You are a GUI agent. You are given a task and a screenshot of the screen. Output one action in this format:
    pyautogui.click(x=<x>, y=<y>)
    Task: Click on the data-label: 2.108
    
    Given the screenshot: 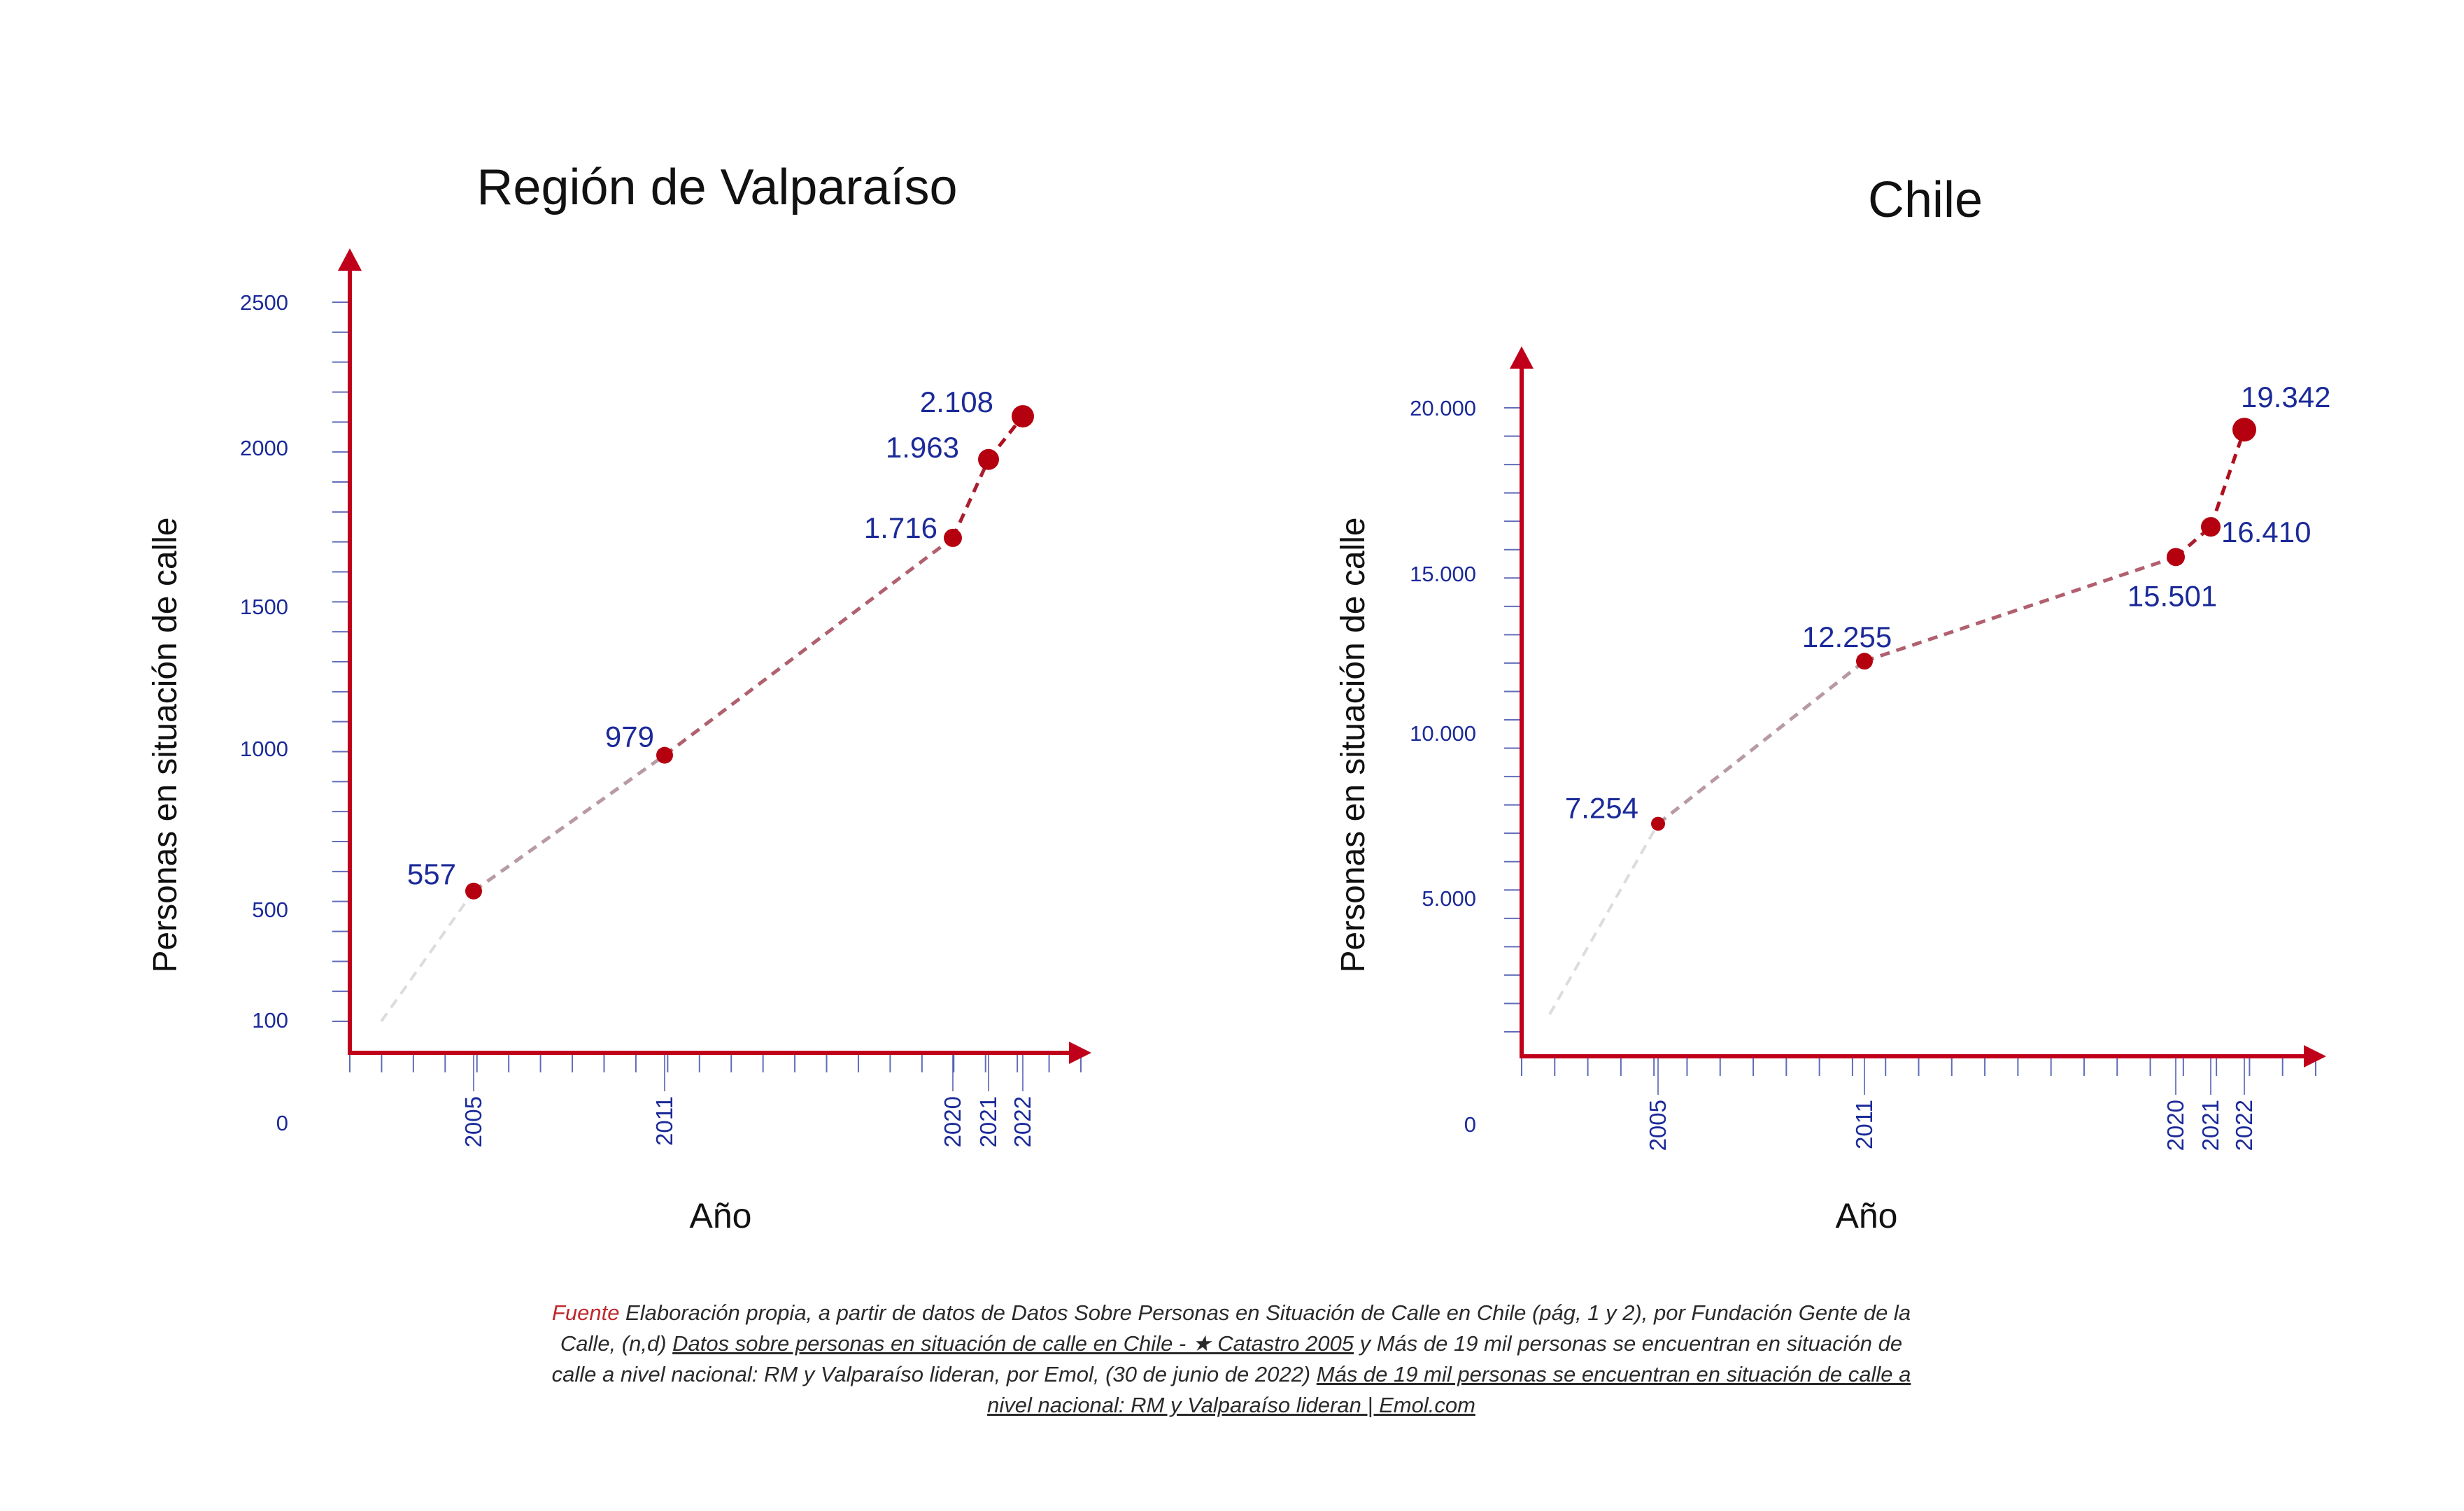 What is the action you would take?
    pyautogui.click(x=956, y=401)
    